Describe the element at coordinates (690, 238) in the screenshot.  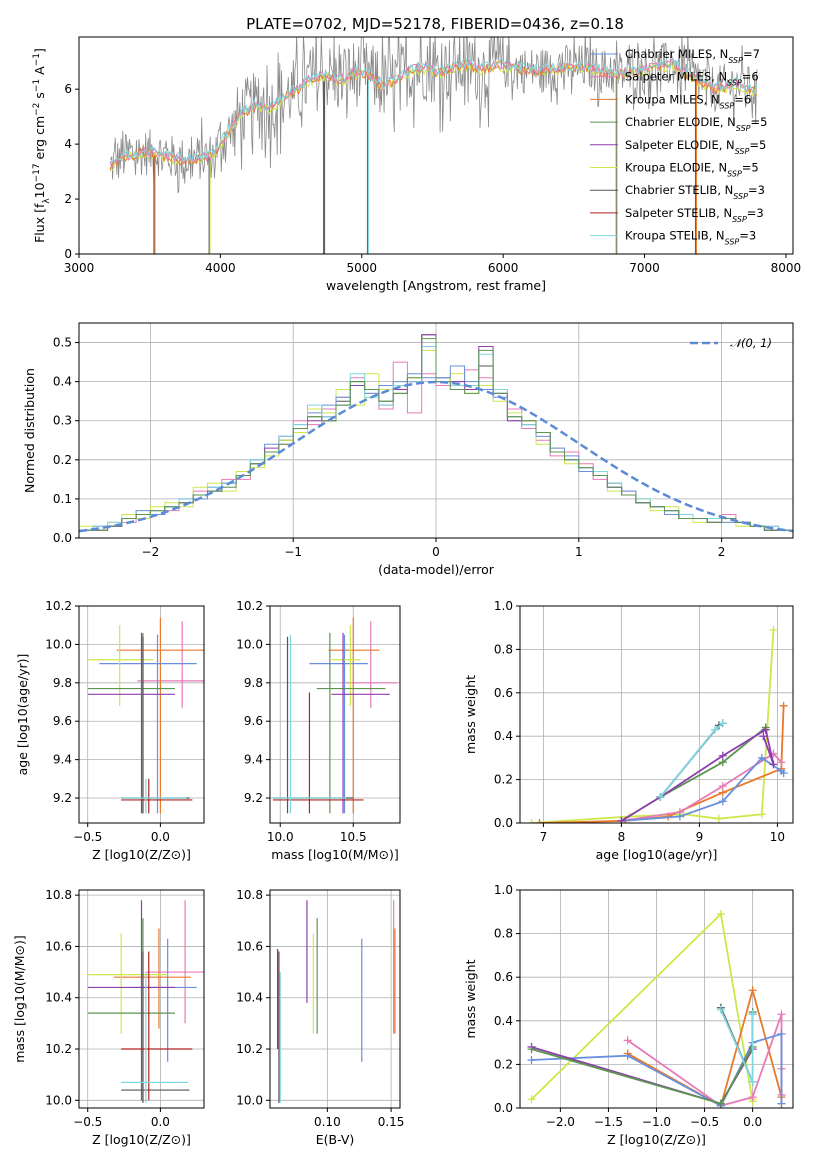
I see `legend-label: Kroupa STELIB, NSSP=3` at that location.